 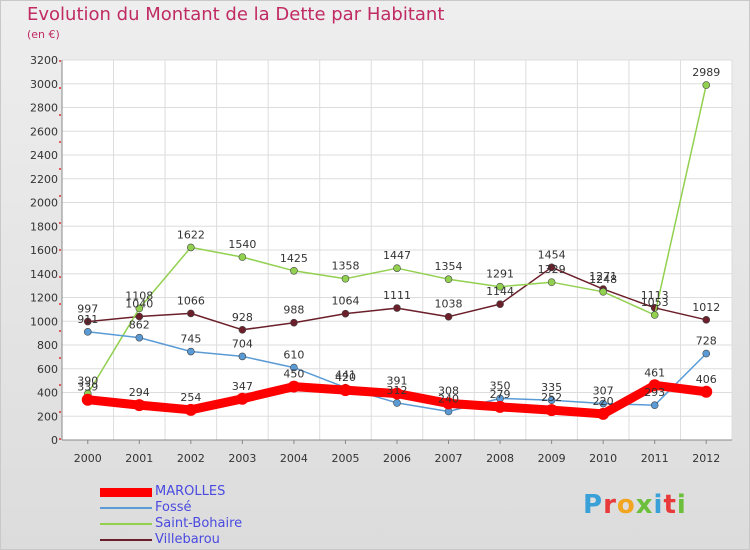 I want to click on data-label: 254, so click(x=190, y=397).